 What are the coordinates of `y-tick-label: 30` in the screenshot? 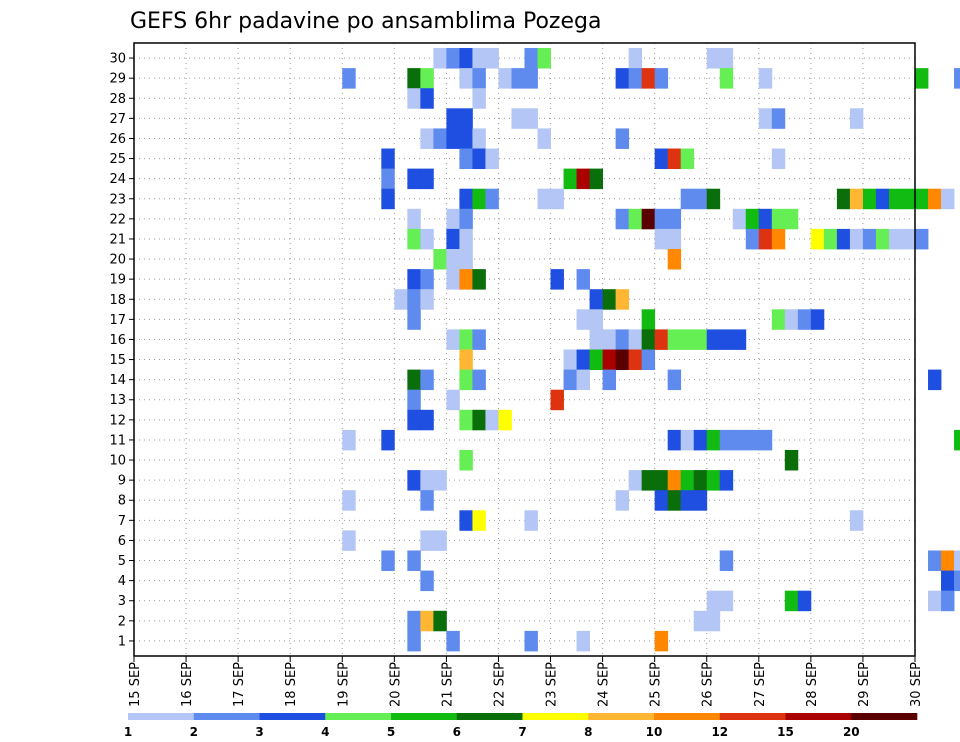 It's located at (117, 59).